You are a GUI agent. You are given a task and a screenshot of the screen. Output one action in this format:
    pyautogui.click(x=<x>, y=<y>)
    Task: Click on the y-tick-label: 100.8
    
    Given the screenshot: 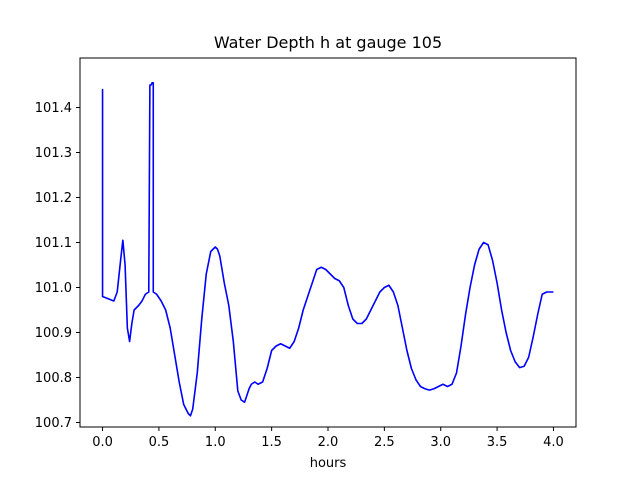 What is the action you would take?
    pyautogui.click(x=53, y=378)
    